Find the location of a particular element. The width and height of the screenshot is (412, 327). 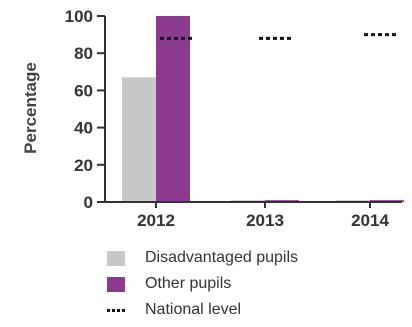

legend-label-national-level: National level is located at coordinates (193, 309).